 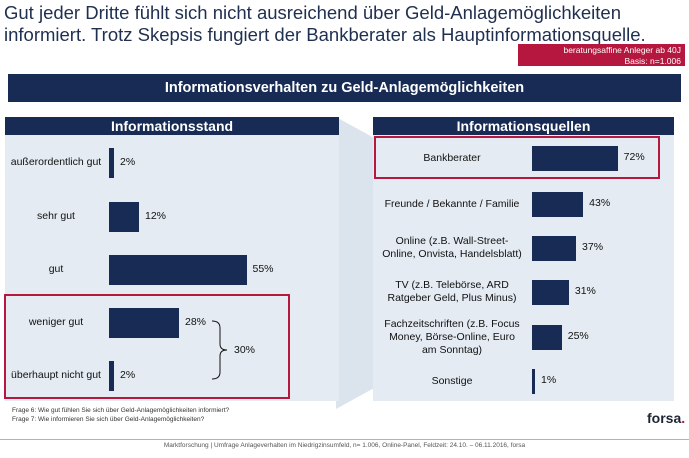 I want to click on right-panel-title: Informationsquellen, so click(x=523, y=126).